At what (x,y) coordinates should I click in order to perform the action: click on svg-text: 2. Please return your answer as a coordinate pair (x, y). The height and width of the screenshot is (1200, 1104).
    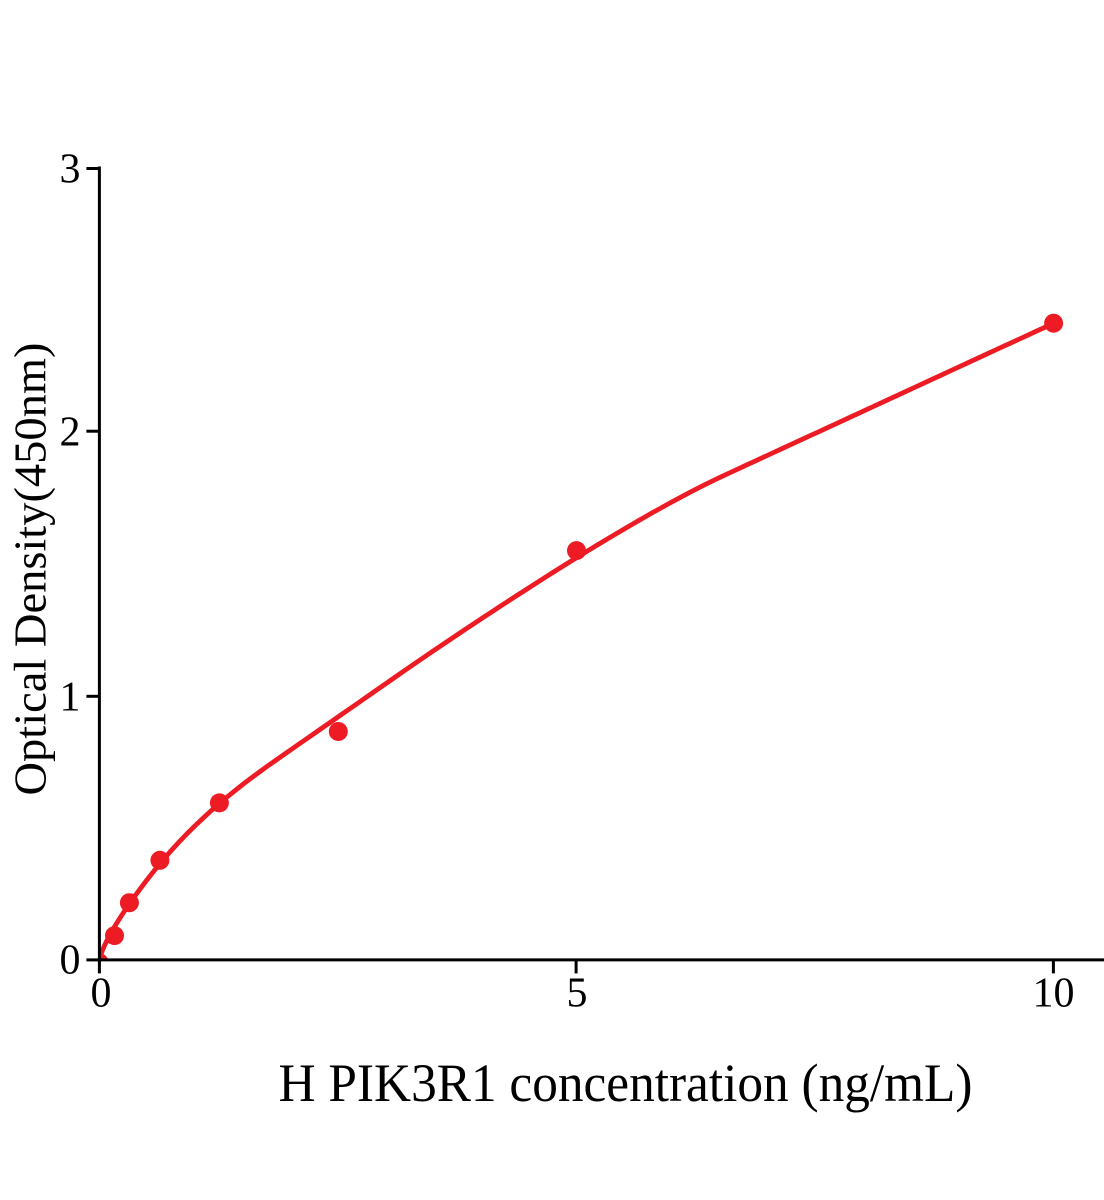
    Looking at the image, I should click on (70, 432).